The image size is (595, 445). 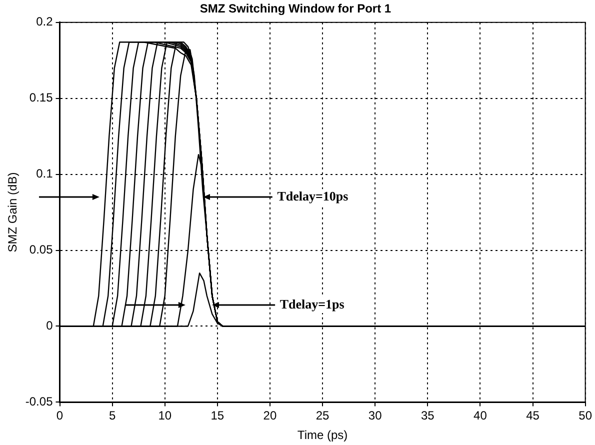 I want to click on y-axis-title: SMZ Gain (dB), so click(x=13, y=212).